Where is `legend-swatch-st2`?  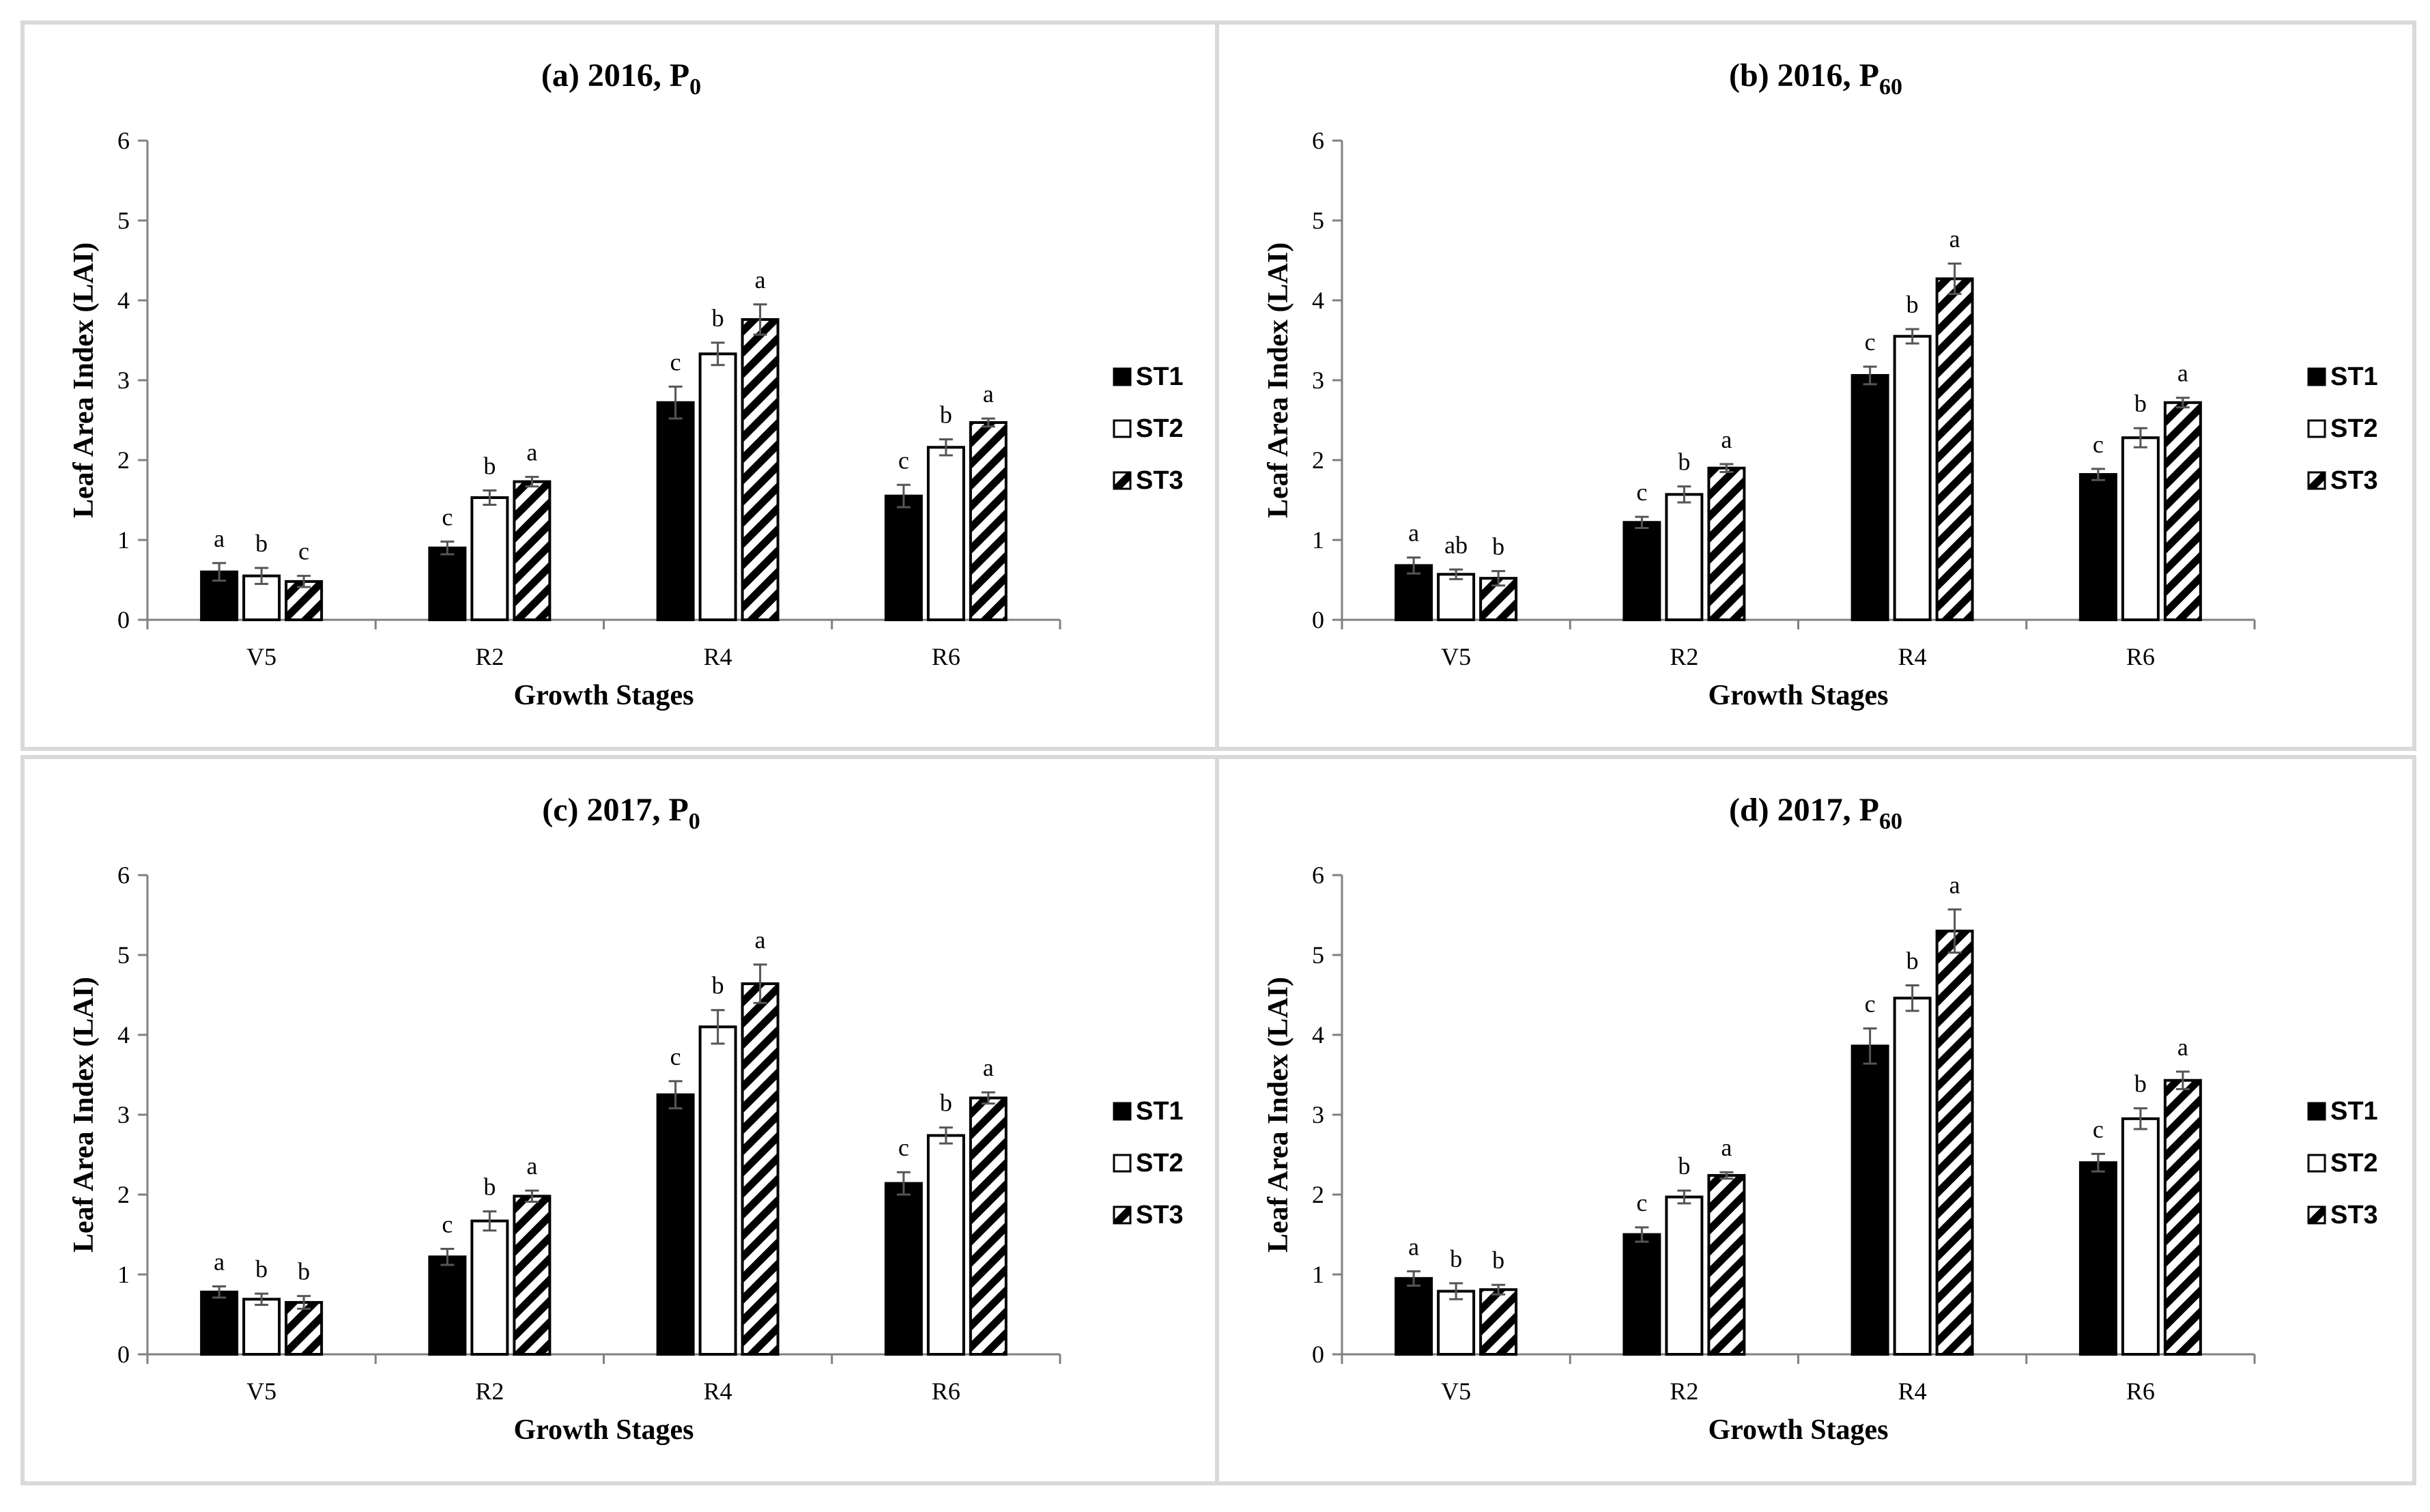
legend-swatch-st2 is located at coordinates (1122, 1163).